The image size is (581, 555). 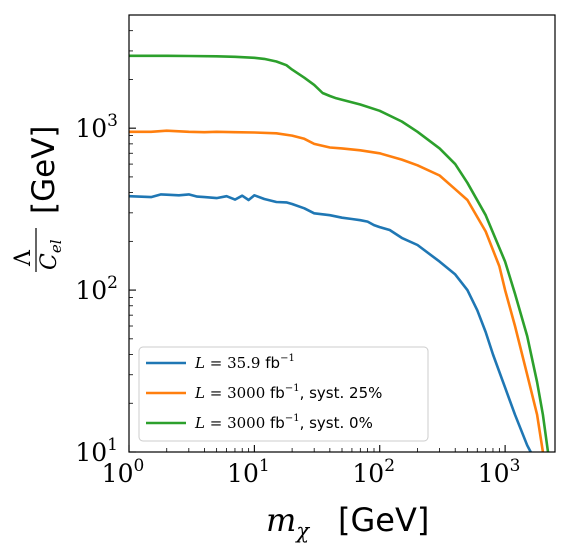 I want to click on legend-label-3: L = 3000 fb−1, syst. 0%, so click(x=283, y=422).